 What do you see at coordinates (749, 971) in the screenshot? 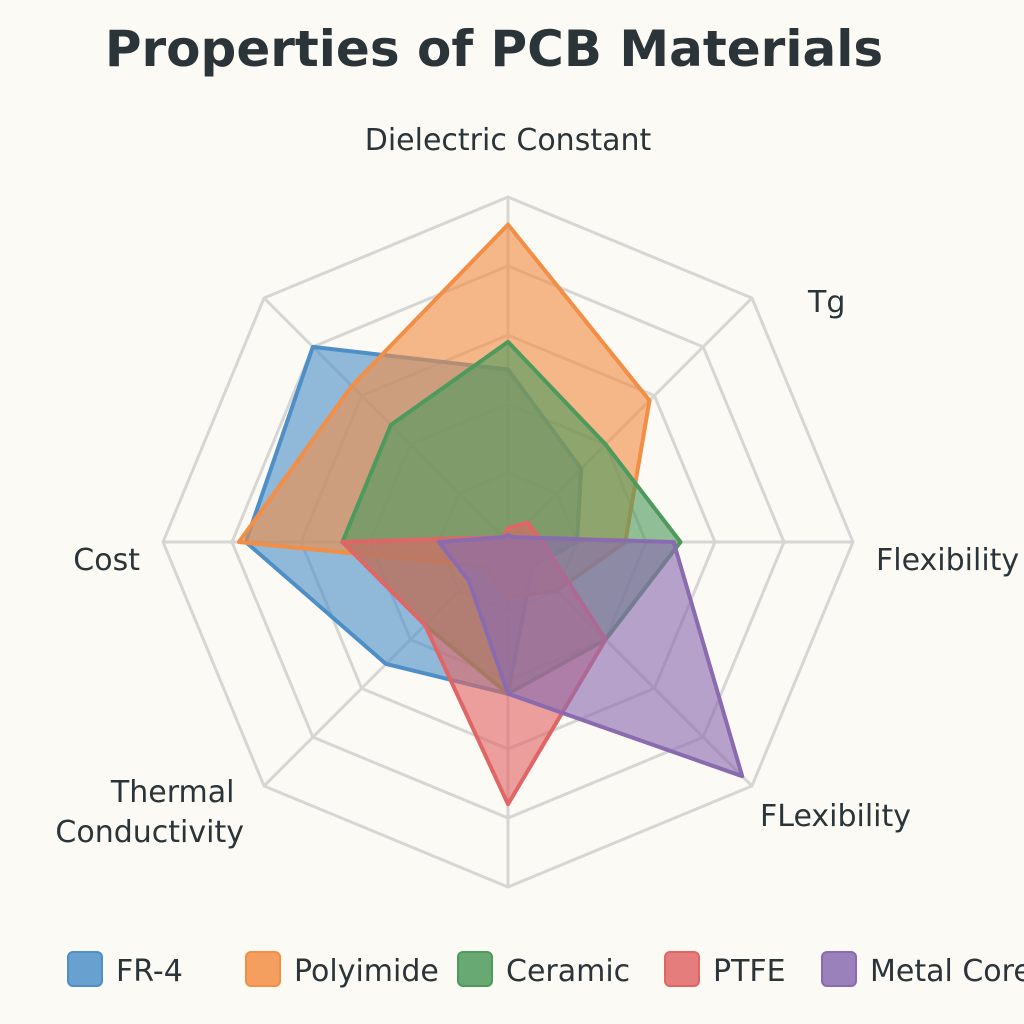
I see `legend-label-ptfe: PTFE` at bounding box center [749, 971].